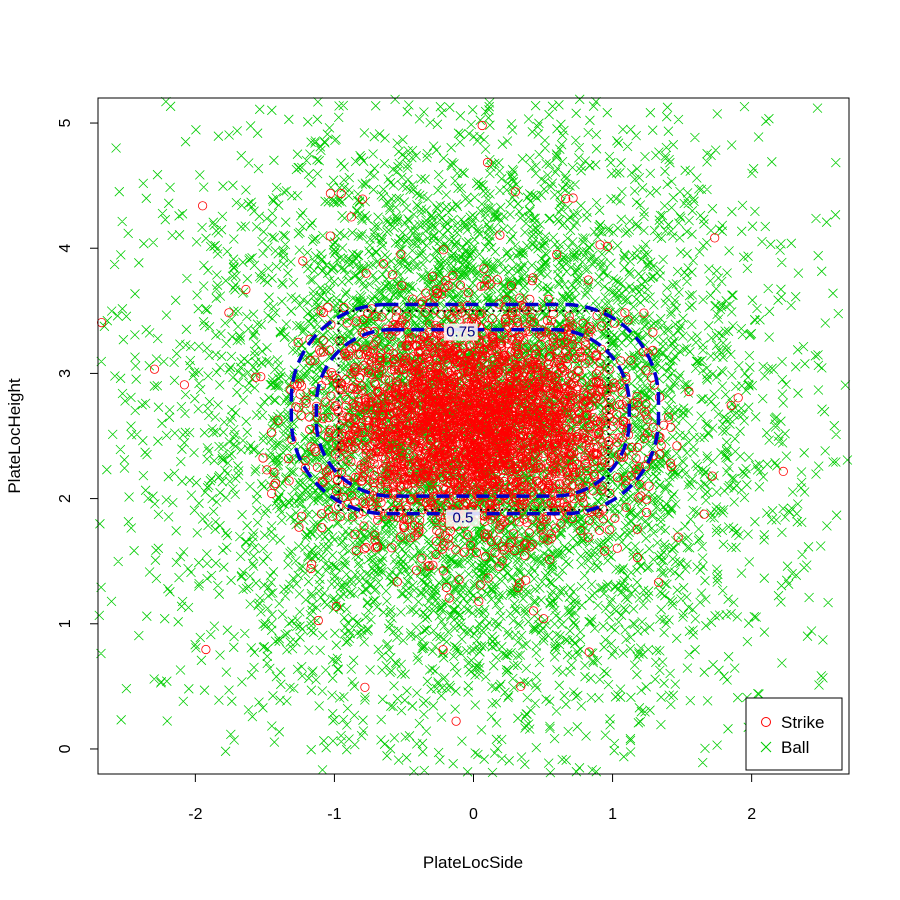  What do you see at coordinates (751, 814) in the screenshot?
I see `x-tick-label: 2` at bounding box center [751, 814].